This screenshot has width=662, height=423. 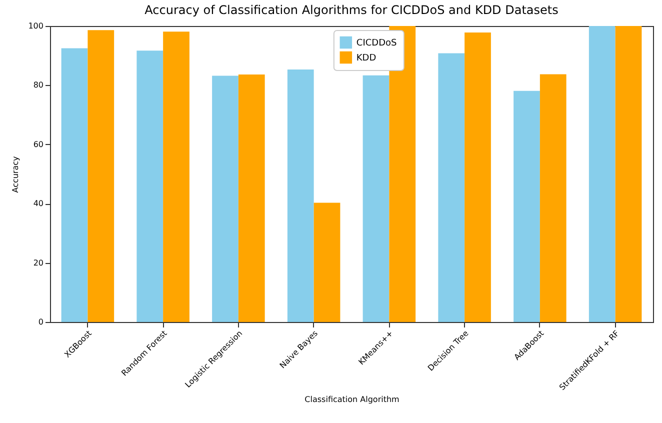 What do you see at coordinates (38, 263) in the screenshot?
I see `y-tick-label: 20` at bounding box center [38, 263].